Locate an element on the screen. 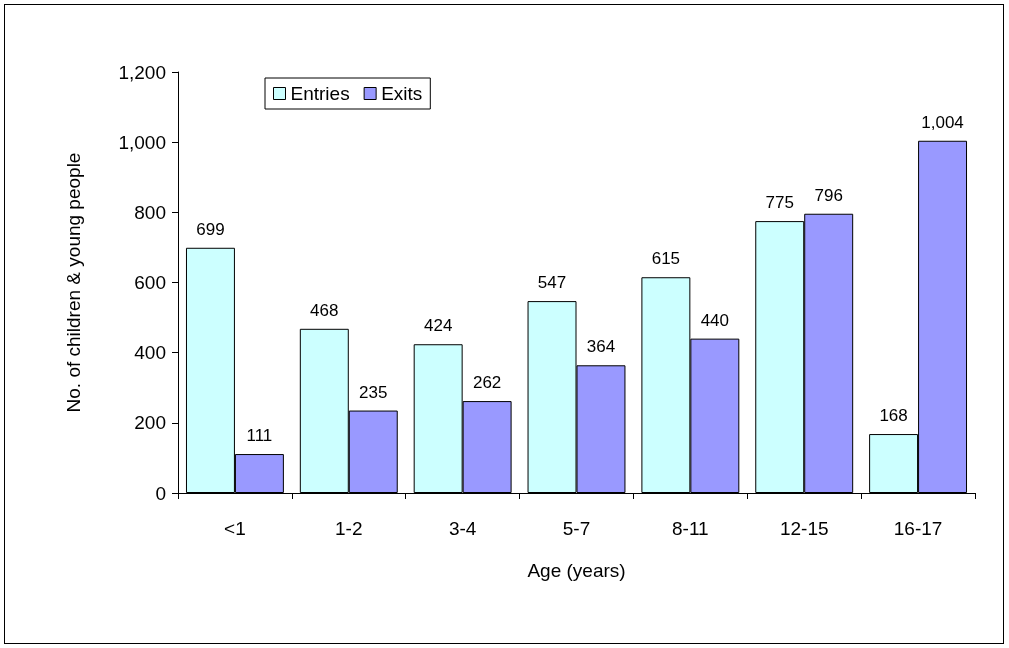 The width and height of the screenshot is (1009, 648). data-label: 1,004 is located at coordinates (942, 122).